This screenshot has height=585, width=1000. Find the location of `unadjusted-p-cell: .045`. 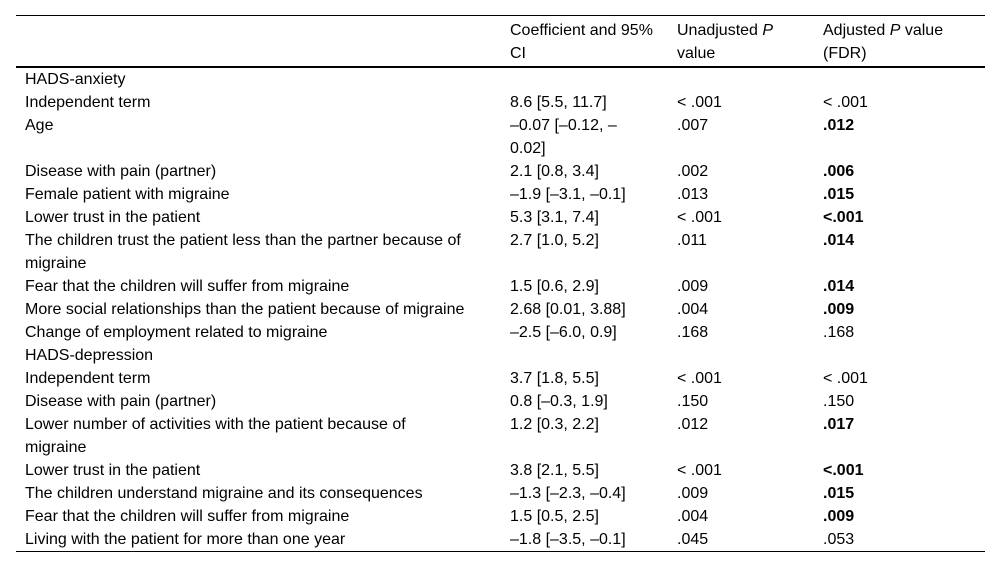

unadjusted-p-cell: .045 is located at coordinates (693, 539).